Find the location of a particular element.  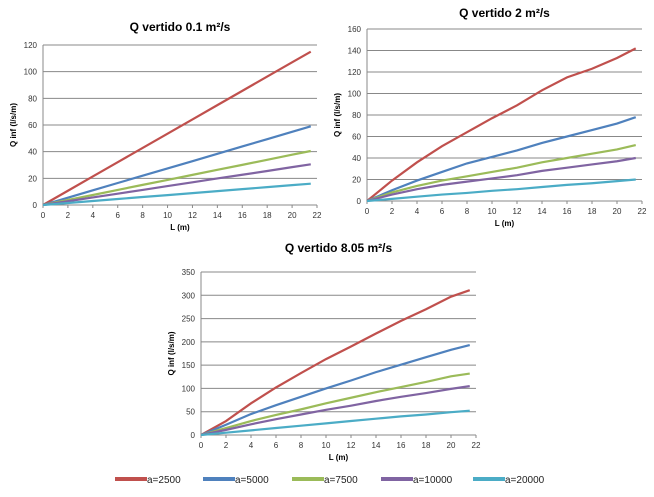

y-tick-label: 150 is located at coordinates (189, 365).